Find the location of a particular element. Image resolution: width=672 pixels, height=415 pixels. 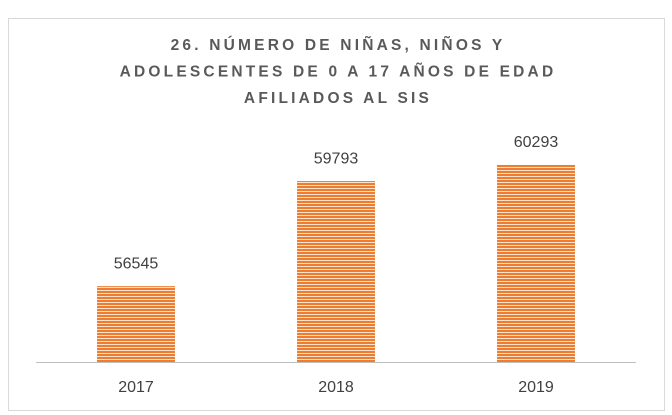

data-label: 59793 is located at coordinates (336, 158).